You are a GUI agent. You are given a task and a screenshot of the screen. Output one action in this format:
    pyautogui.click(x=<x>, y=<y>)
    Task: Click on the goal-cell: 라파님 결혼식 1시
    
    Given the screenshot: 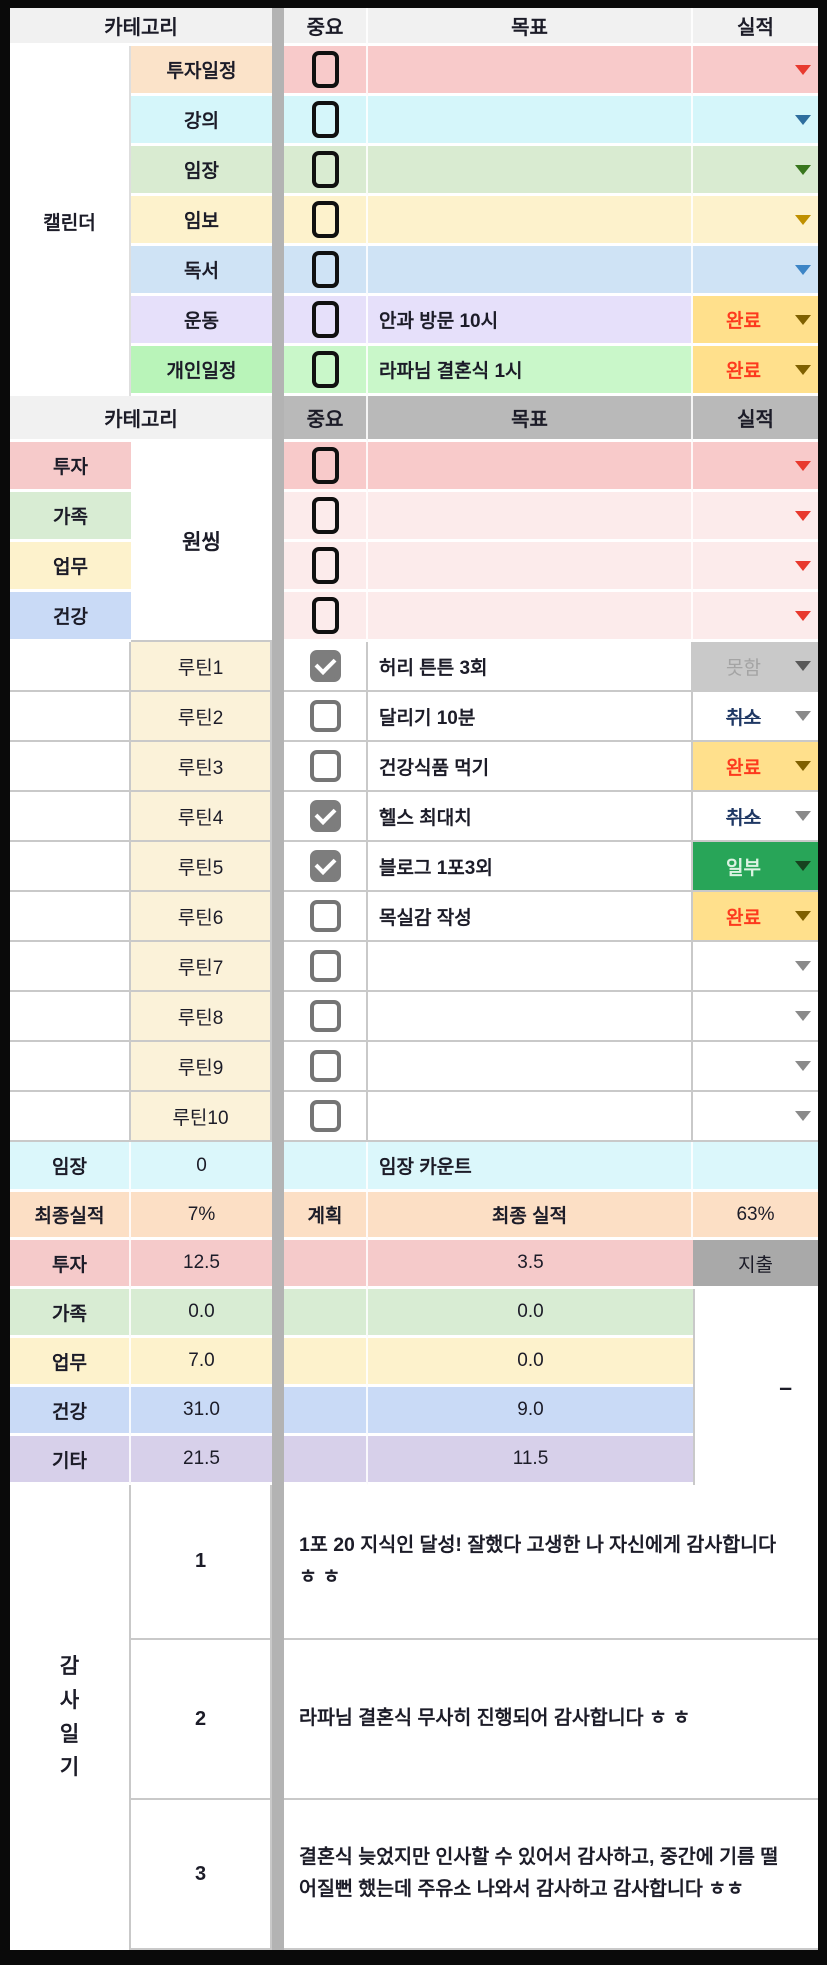 What is the action you would take?
    pyautogui.click(x=530, y=371)
    